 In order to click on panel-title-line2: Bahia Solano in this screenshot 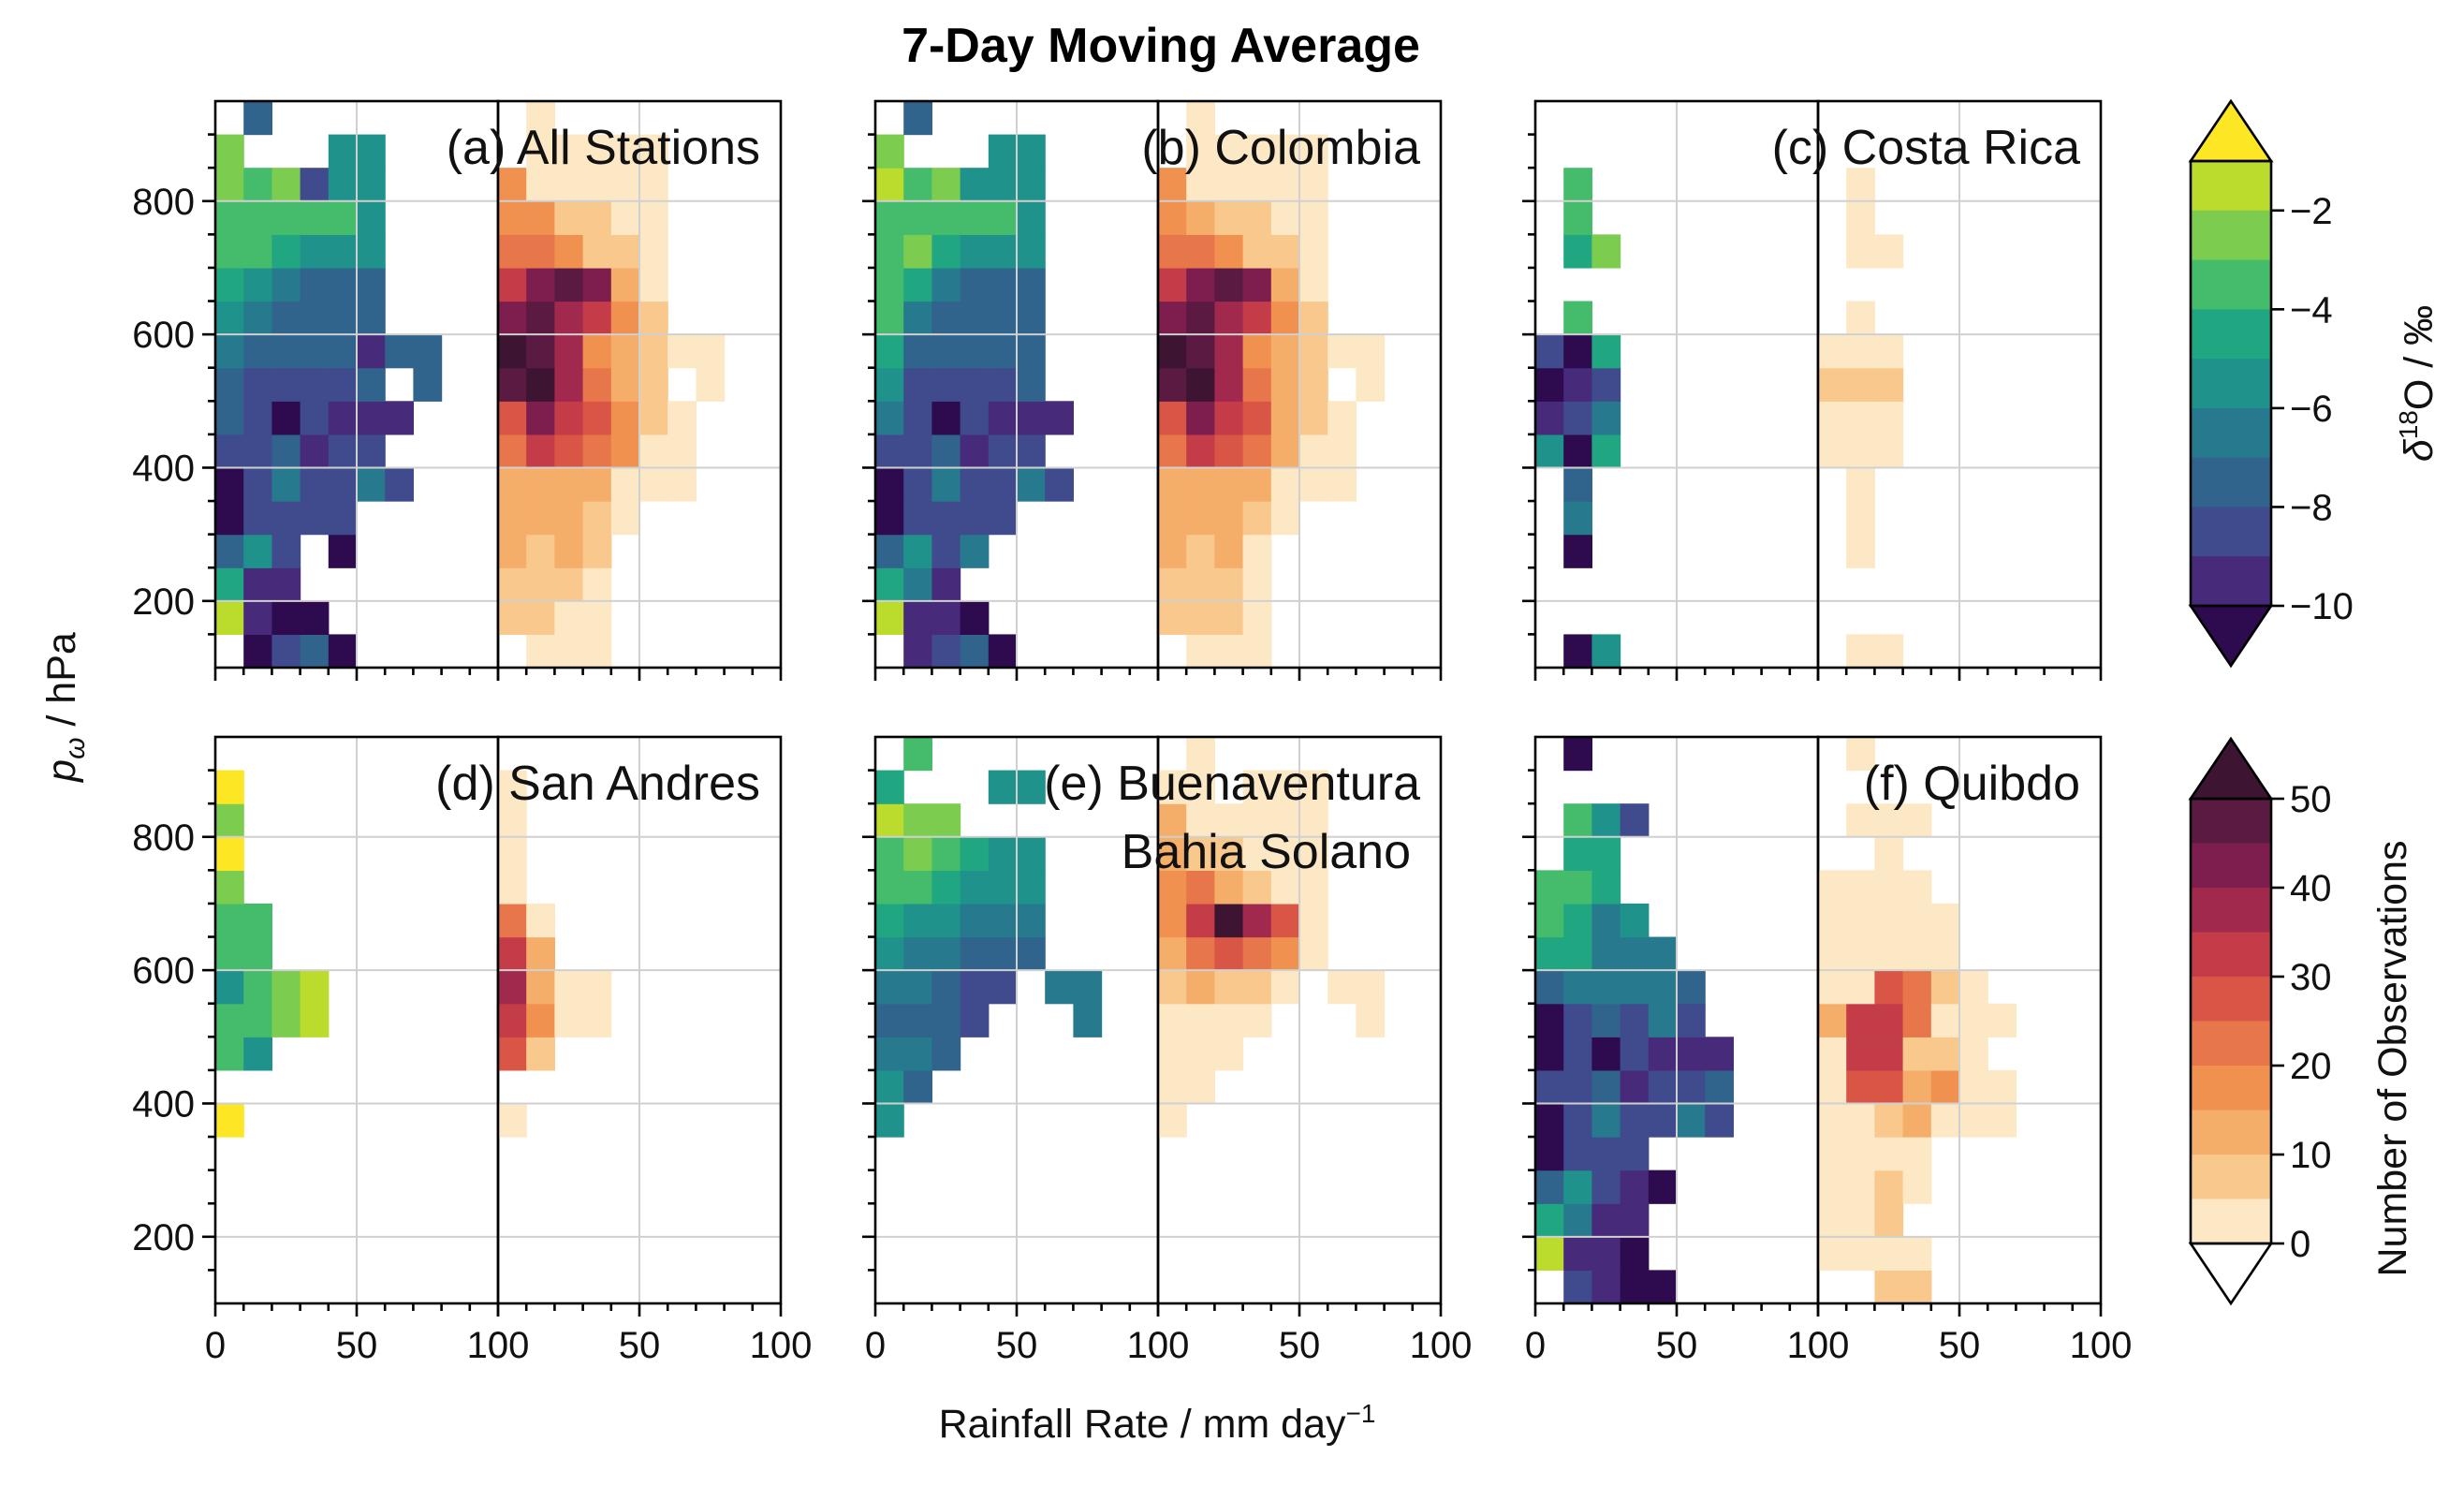, I will do `click(1266, 852)`.